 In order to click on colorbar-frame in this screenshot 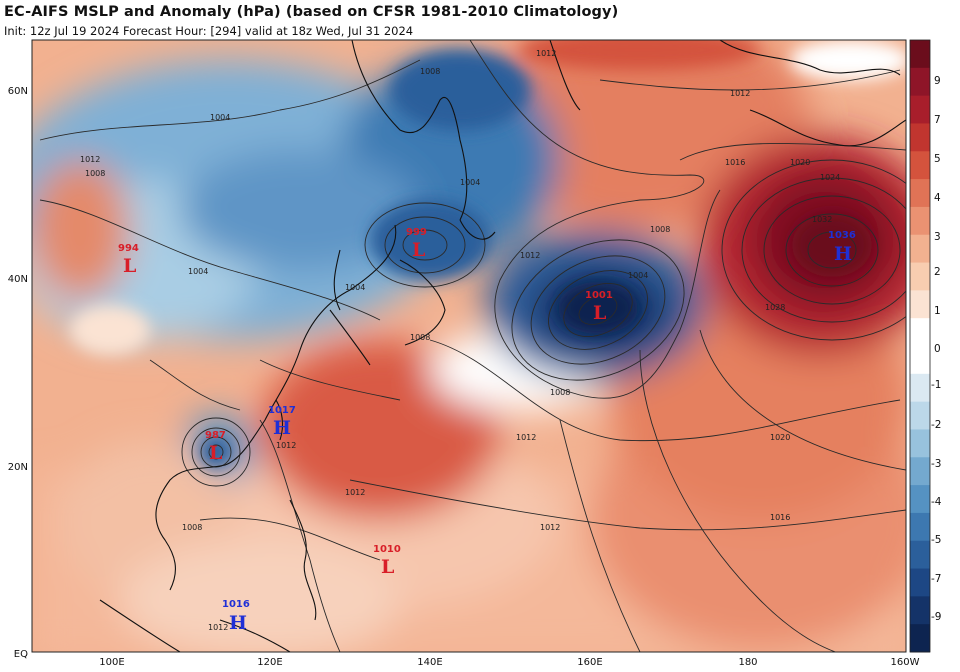, I will do `click(920, 346)`.